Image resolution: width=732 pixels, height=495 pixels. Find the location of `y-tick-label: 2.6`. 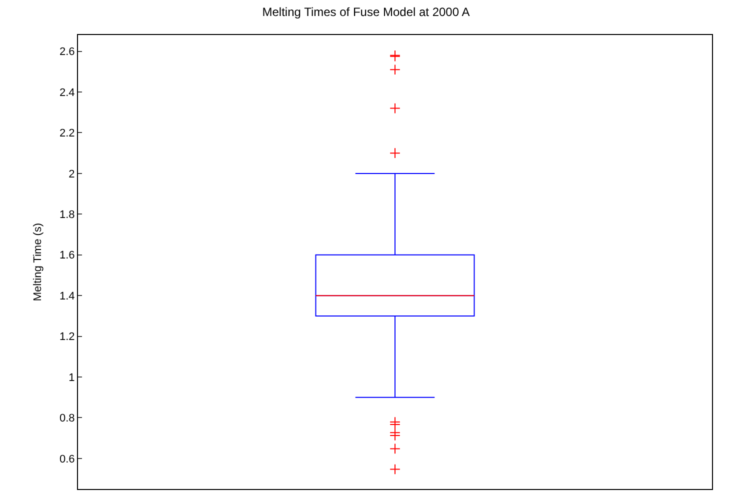

y-tick-label: 2.6 is located at coordinates (67, 52).